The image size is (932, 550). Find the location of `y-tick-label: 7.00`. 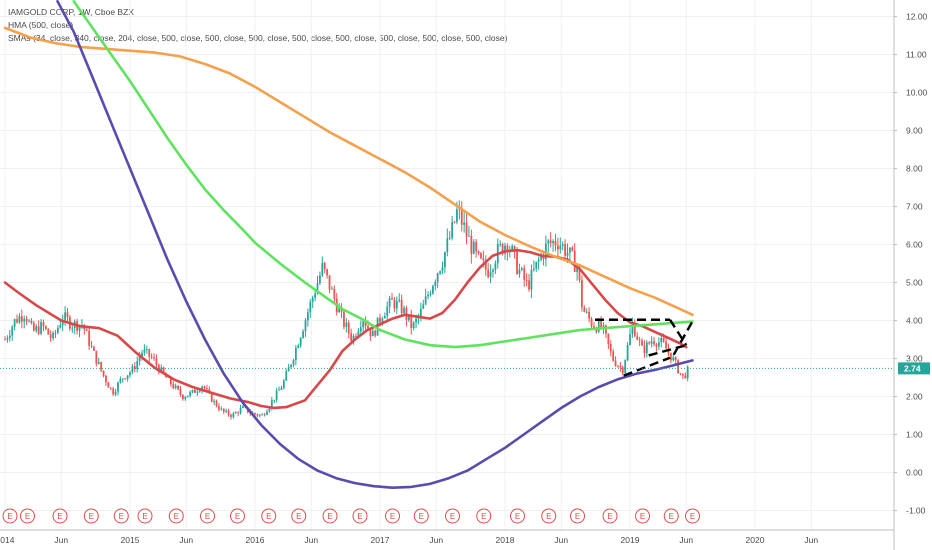

y-tick-label: 7.00 is located at coordinates (914, 207).